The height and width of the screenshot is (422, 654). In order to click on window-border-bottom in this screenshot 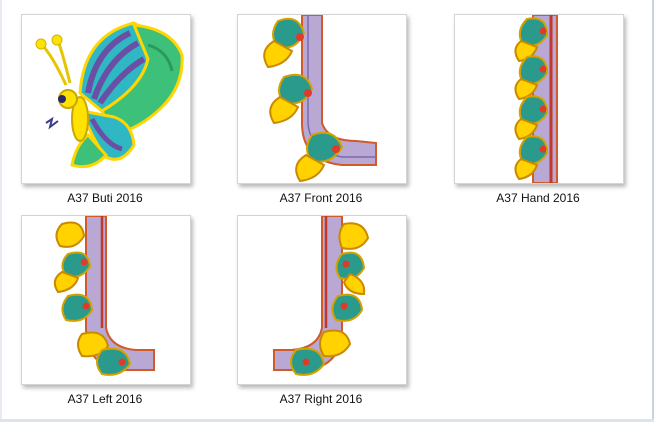, I will do `click(327, 420)`.